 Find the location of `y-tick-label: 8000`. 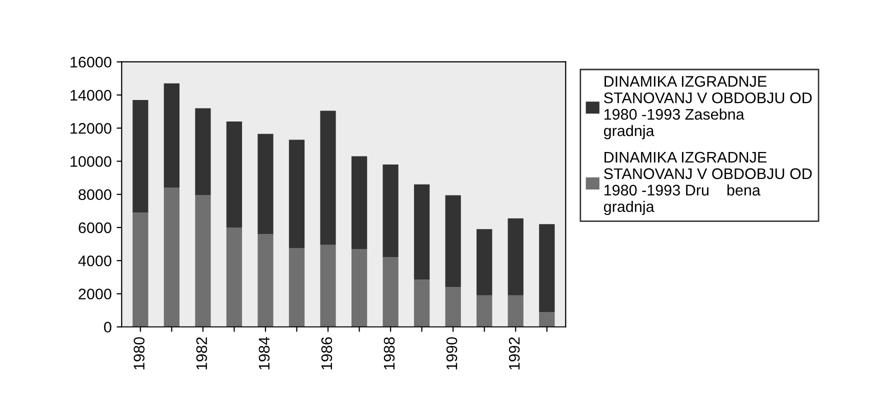

y-tick-label: 8000 is located at coordinates (95, 194).